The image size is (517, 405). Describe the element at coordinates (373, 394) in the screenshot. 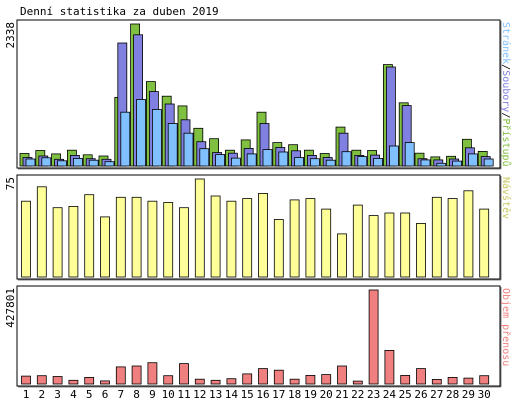

I see `x-tick-label: 23` at that location.